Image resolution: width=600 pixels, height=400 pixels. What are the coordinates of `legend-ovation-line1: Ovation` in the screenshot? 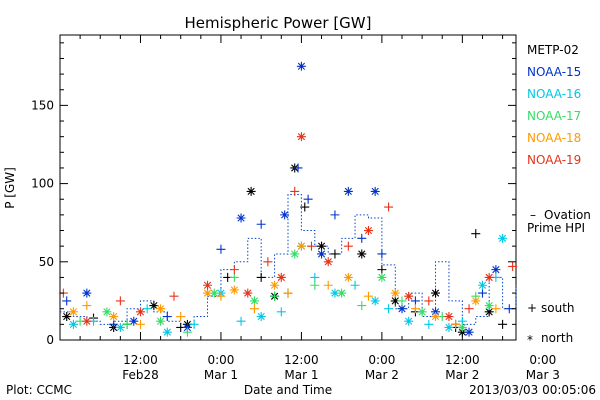 It's located at (567, 215).